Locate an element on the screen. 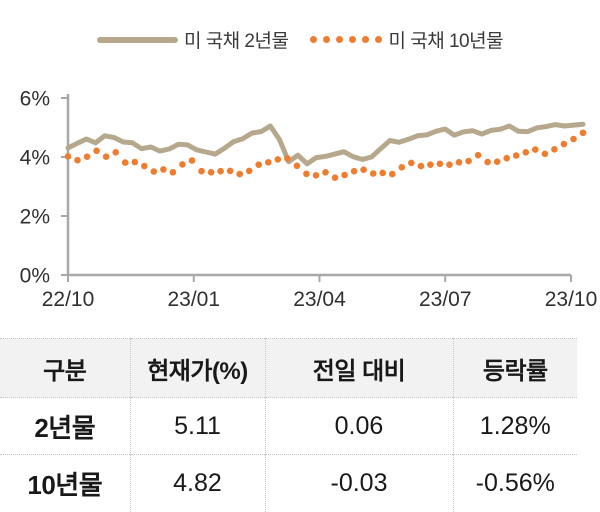 This screenshot has height=512, width=600. header-current-price: 현재가(%) is located at coordinates (197, 368).